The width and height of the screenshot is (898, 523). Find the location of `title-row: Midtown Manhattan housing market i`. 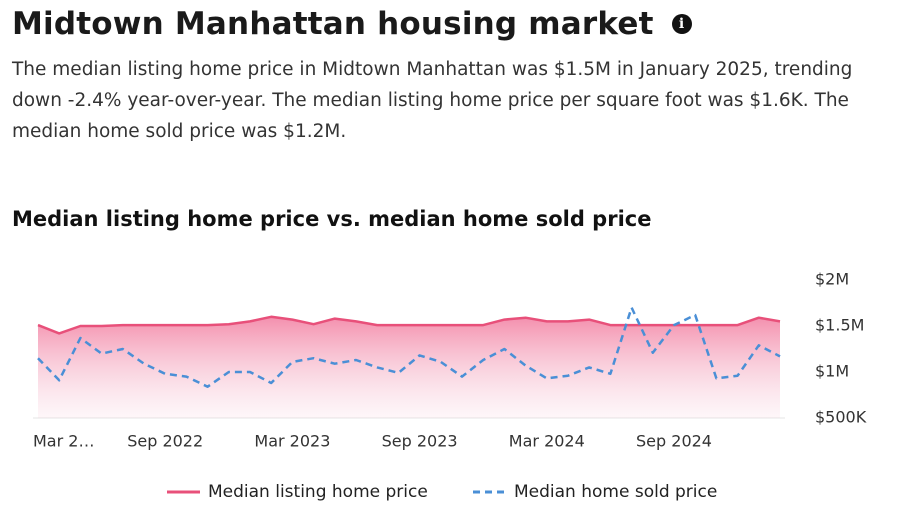

title-row: Midtown Manhattan housing market i is located at coordinates (452, 24).